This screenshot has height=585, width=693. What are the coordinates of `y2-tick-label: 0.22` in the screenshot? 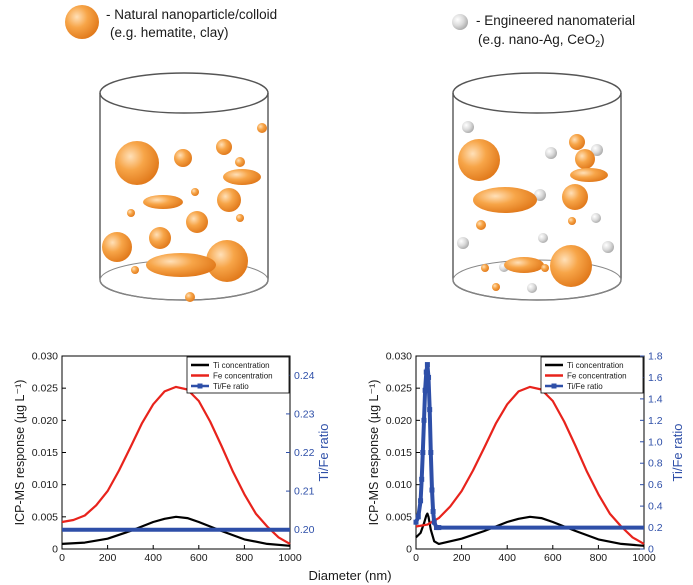 It's located at (304, 453).